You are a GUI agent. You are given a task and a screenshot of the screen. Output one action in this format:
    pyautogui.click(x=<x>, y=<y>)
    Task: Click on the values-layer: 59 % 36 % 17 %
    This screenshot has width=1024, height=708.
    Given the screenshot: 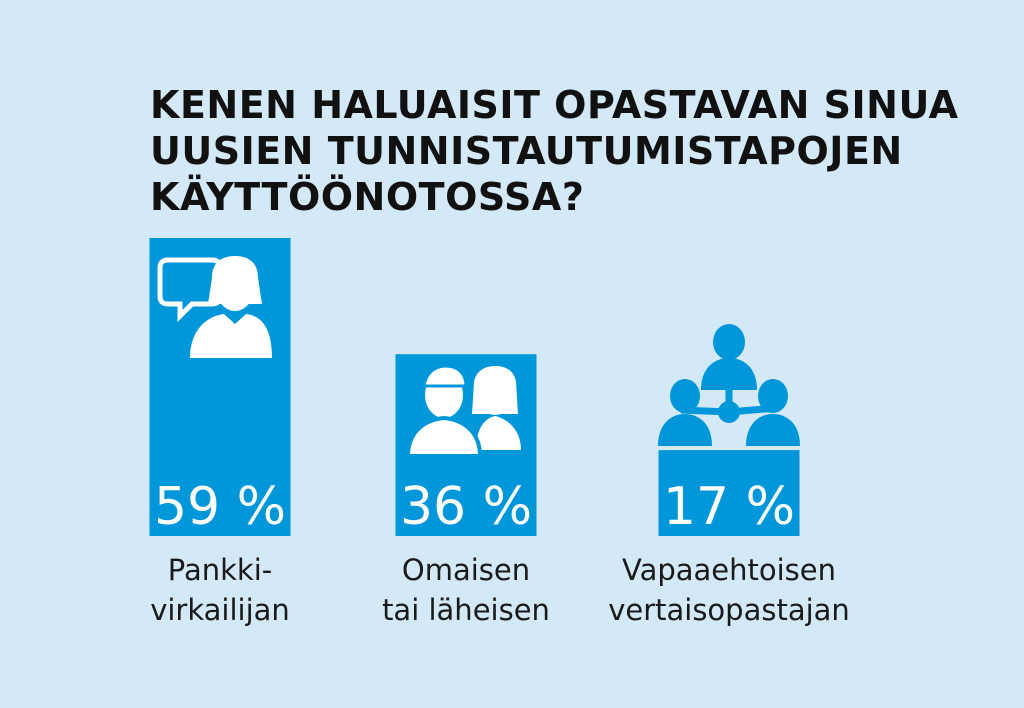 What is the action you would take?
    pyautogui.click(x=474, y=507)
    